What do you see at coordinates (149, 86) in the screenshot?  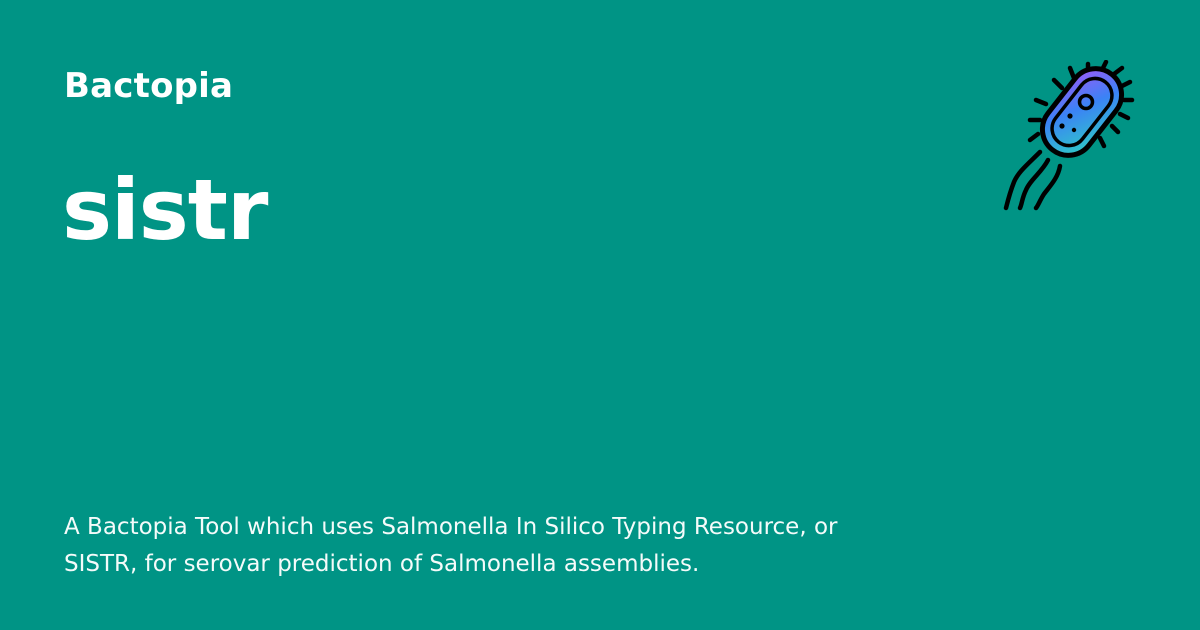 I see `site-name: Bactopia` at bounding box center [149, 86].